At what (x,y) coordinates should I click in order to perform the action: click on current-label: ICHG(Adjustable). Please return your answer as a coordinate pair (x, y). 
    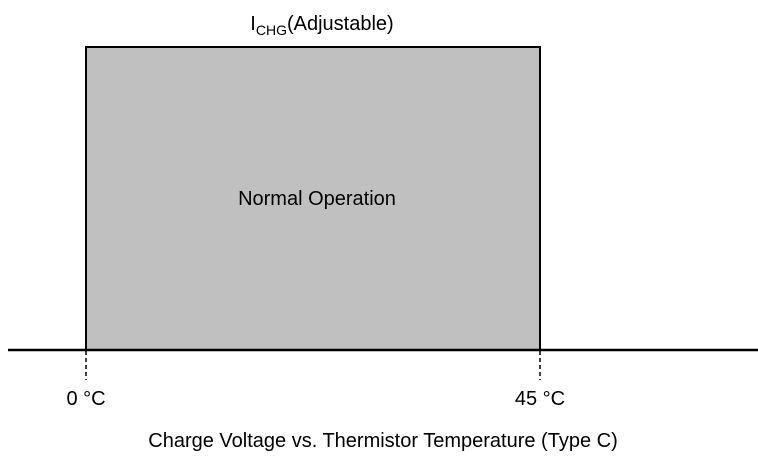
    Looking at the image, I should click on (321, 25).